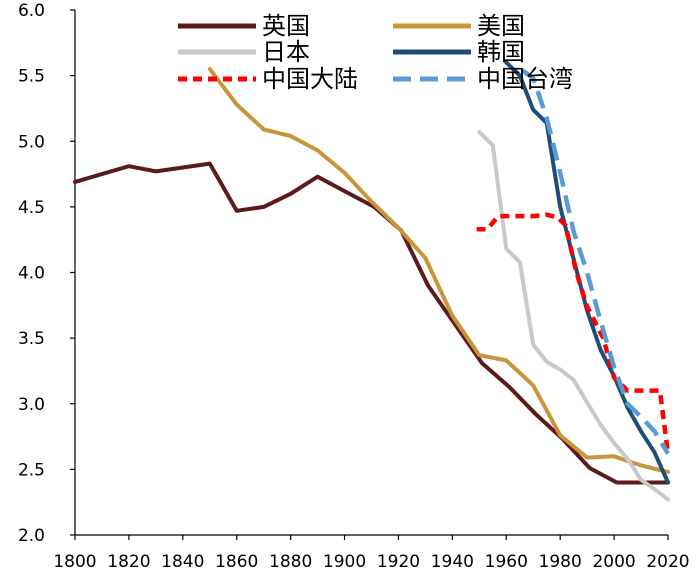  Describe the element at coordinates (613, 561) in the screenshot. I see `x-tick-label: 2000` at that location.